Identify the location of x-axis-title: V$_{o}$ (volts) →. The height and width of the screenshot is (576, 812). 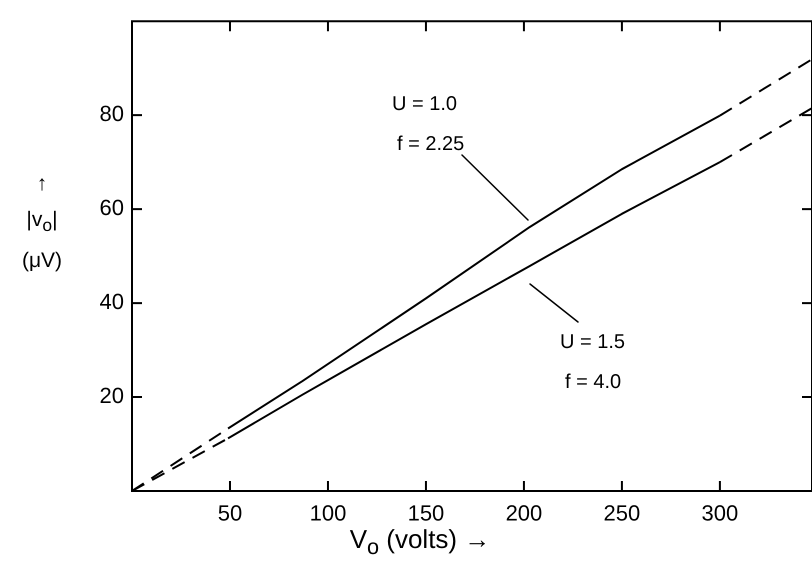
(420, 542).